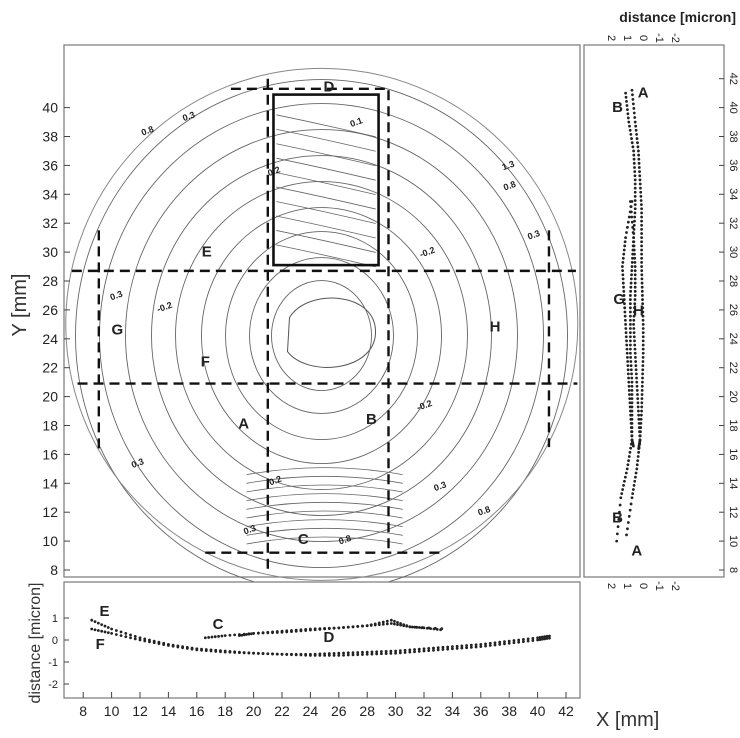 Image resolution: width=740 pixels, height=738 pixels. Describe the element at coordinates (508, 166) in the screenshot. I see `contour-value-label: 1.3` at that location.